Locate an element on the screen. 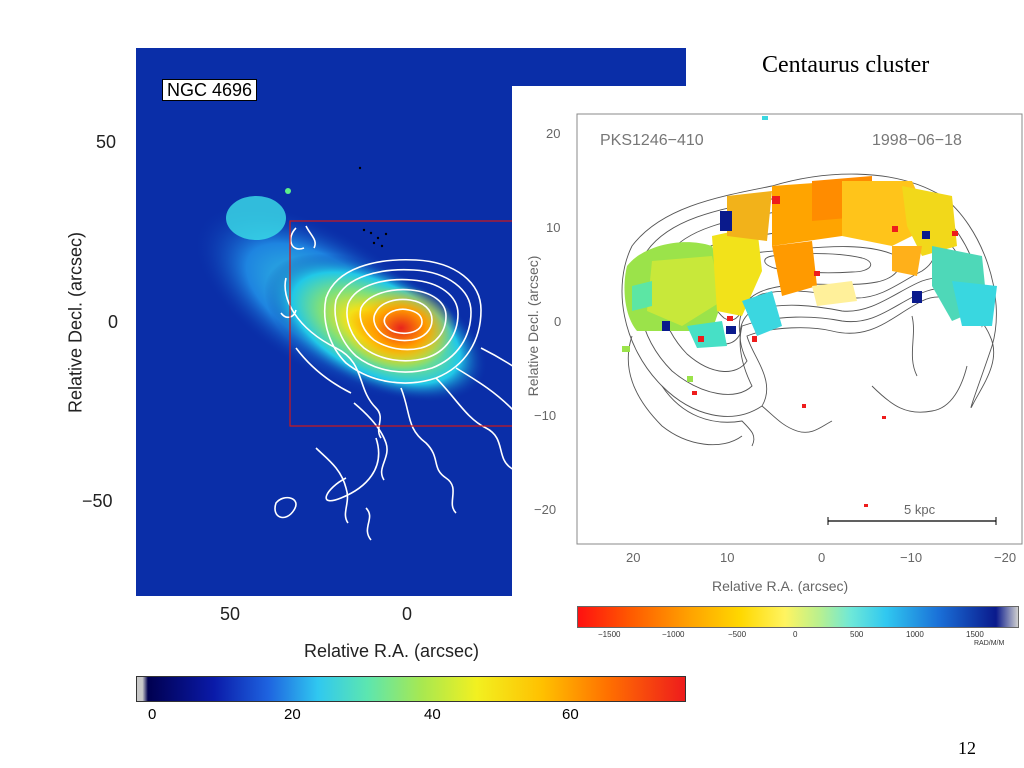 The image size is (1024, 768). page-number: 12 is located at coordinates (967, 748).